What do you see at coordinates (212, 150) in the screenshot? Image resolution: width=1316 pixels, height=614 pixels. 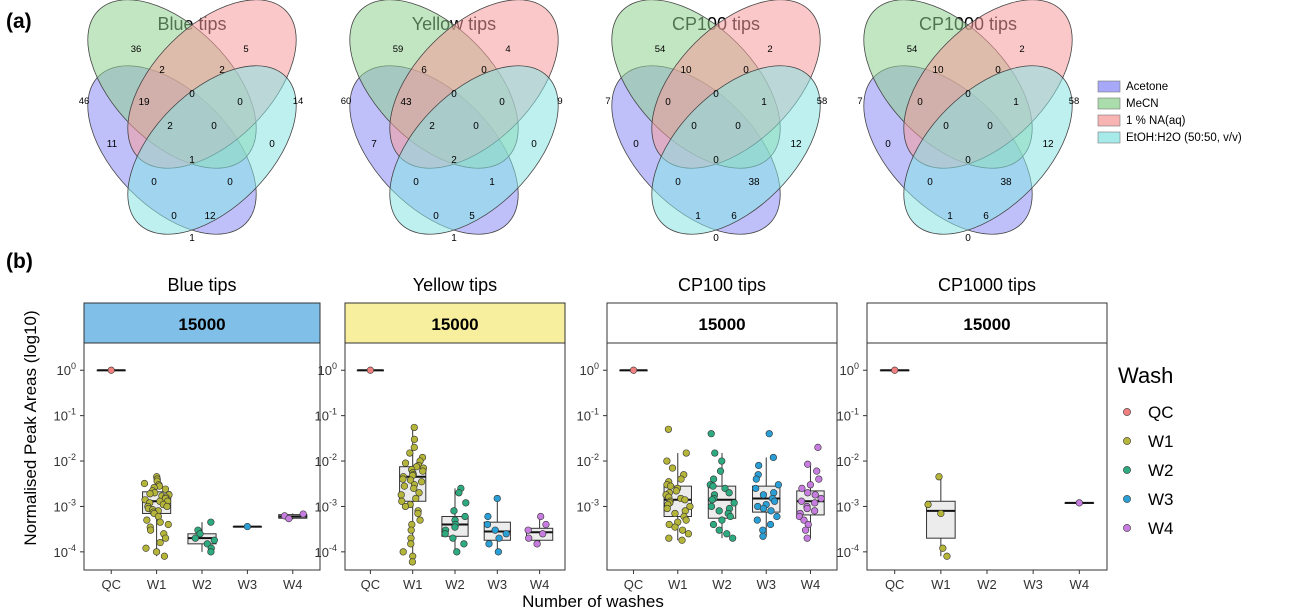 I see `venn-set-ellipse` at bounding box center [212, 150].